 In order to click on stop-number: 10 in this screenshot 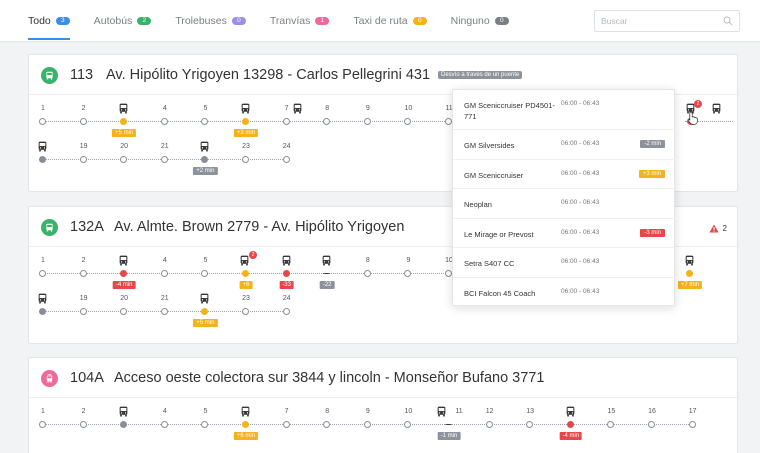, I will do `click(408, 411)`.